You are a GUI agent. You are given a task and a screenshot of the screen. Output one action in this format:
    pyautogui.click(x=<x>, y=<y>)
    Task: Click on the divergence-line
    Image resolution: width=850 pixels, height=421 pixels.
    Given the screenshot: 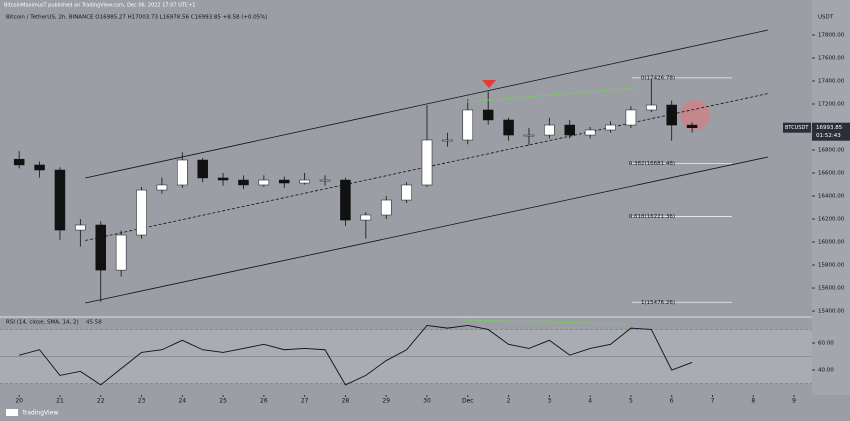 What is the action you would take?
    pyautogui.click(x=550, y=95)
    